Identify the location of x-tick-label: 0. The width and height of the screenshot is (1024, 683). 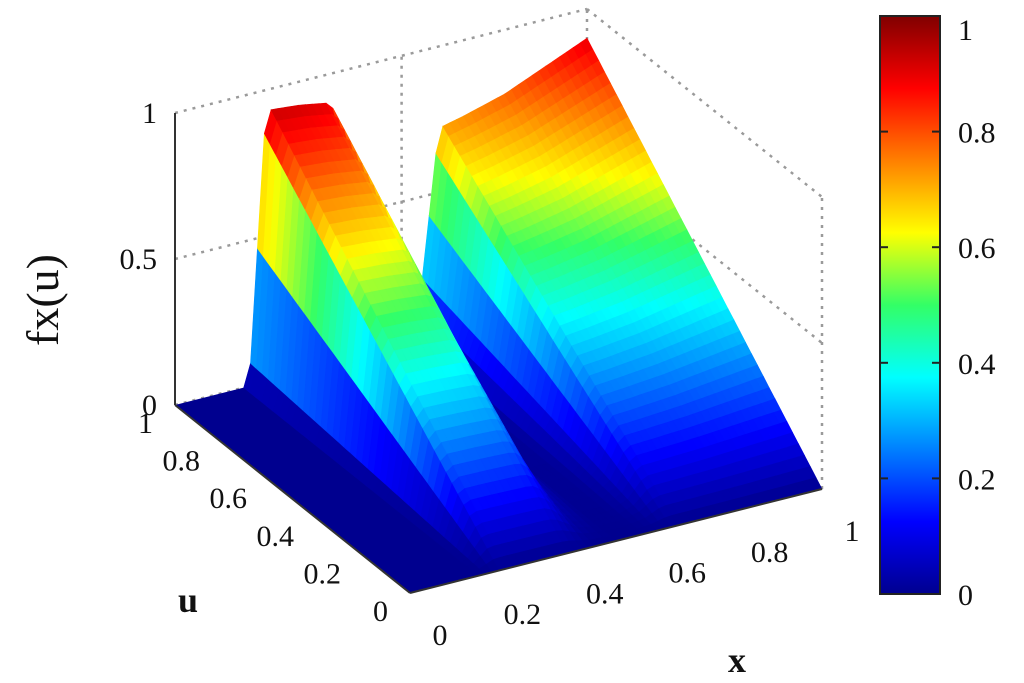
(440, 635).